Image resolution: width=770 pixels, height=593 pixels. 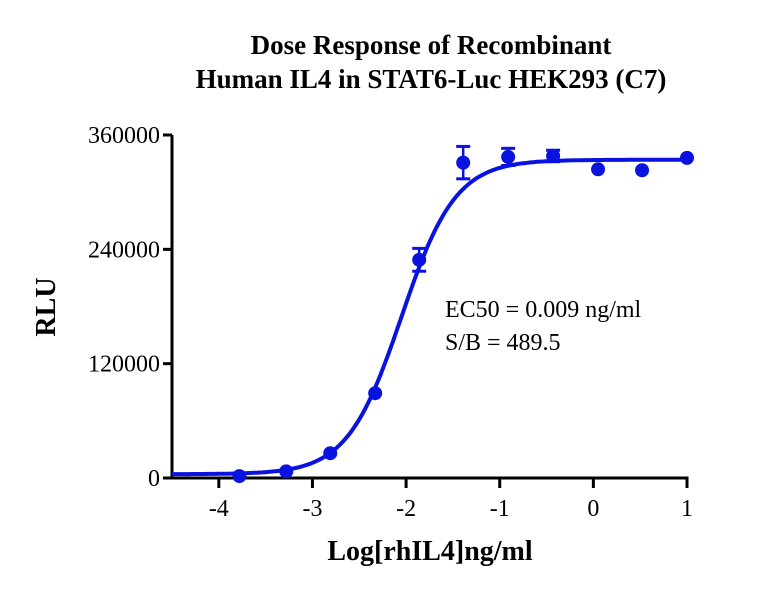 What do you see at coordinates (430, 551) in the screenshot?
I see `x-axis-title: Log[rhIL4]ng/ml` at bounding box center [430, 551].